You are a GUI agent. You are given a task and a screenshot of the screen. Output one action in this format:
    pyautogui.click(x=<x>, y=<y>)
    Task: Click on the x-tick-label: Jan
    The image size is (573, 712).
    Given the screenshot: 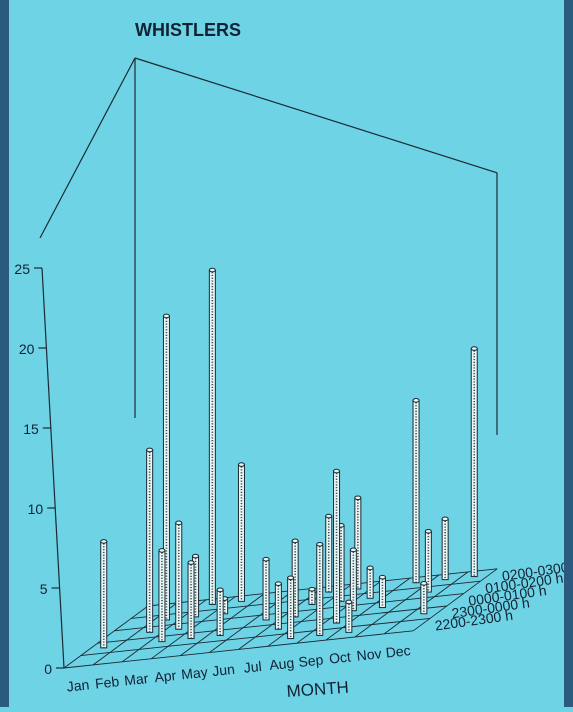 What is the action you would take?
    pyautogui.click(x=78, y=685)
    